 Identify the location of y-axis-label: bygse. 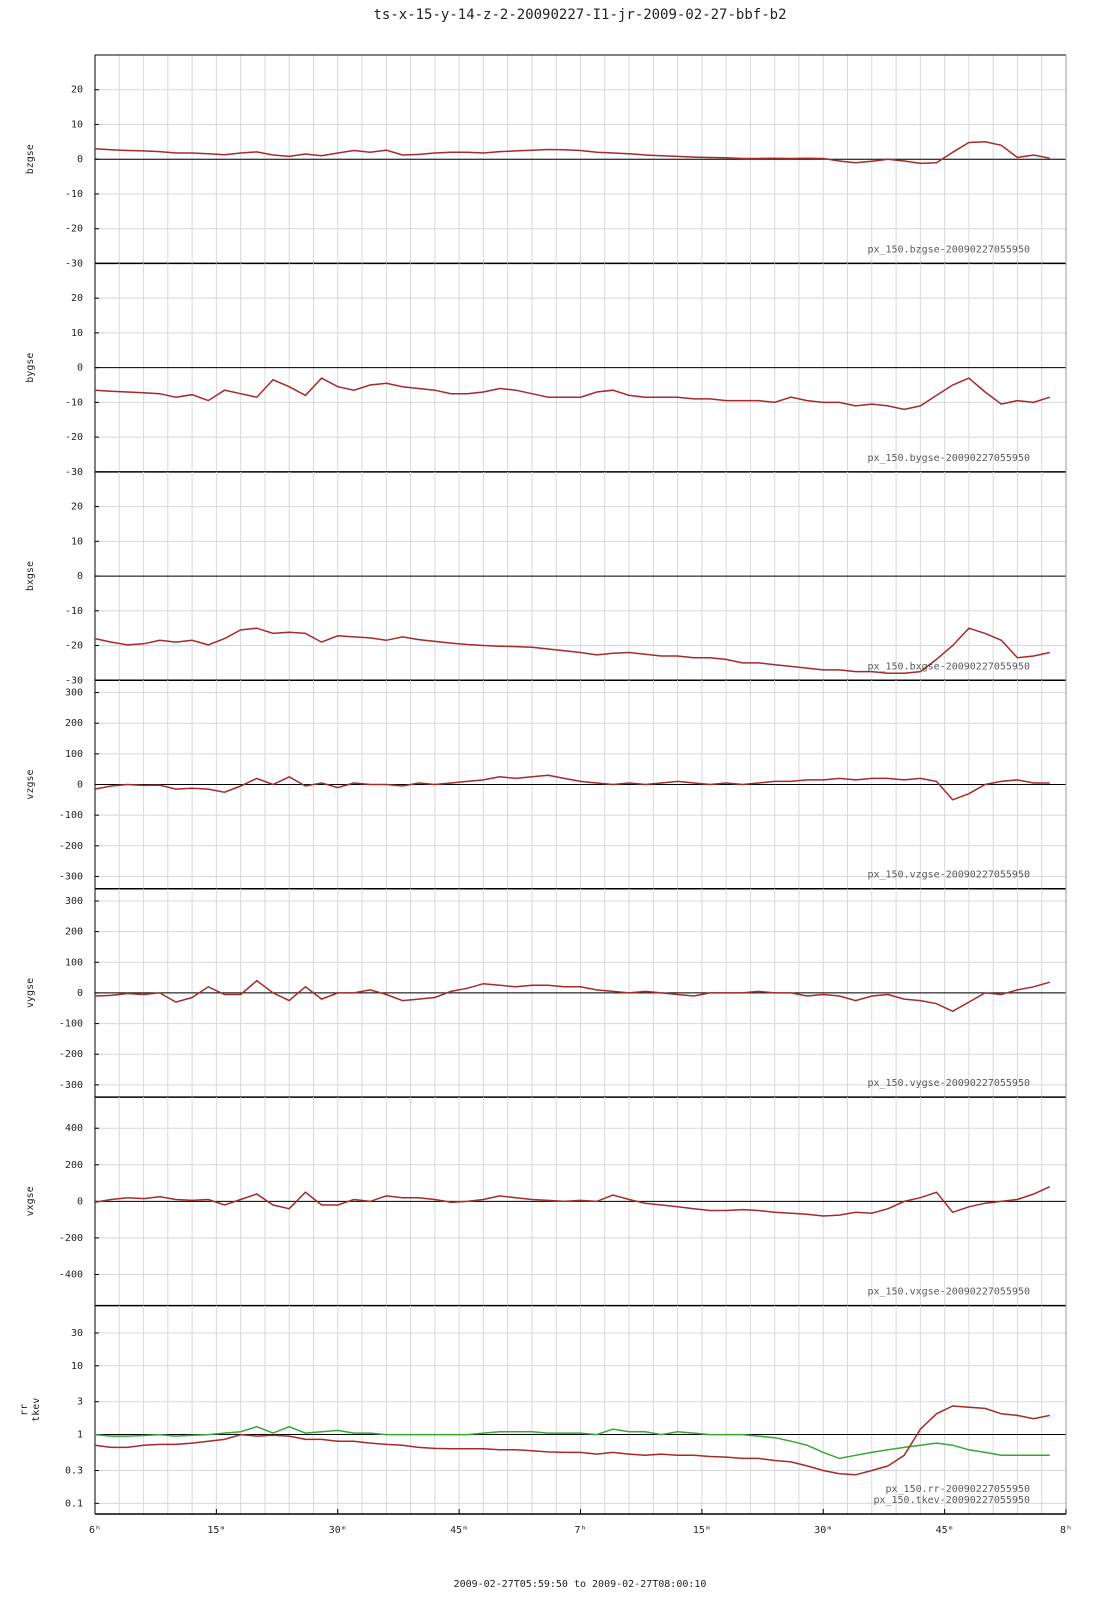
(30, 368).